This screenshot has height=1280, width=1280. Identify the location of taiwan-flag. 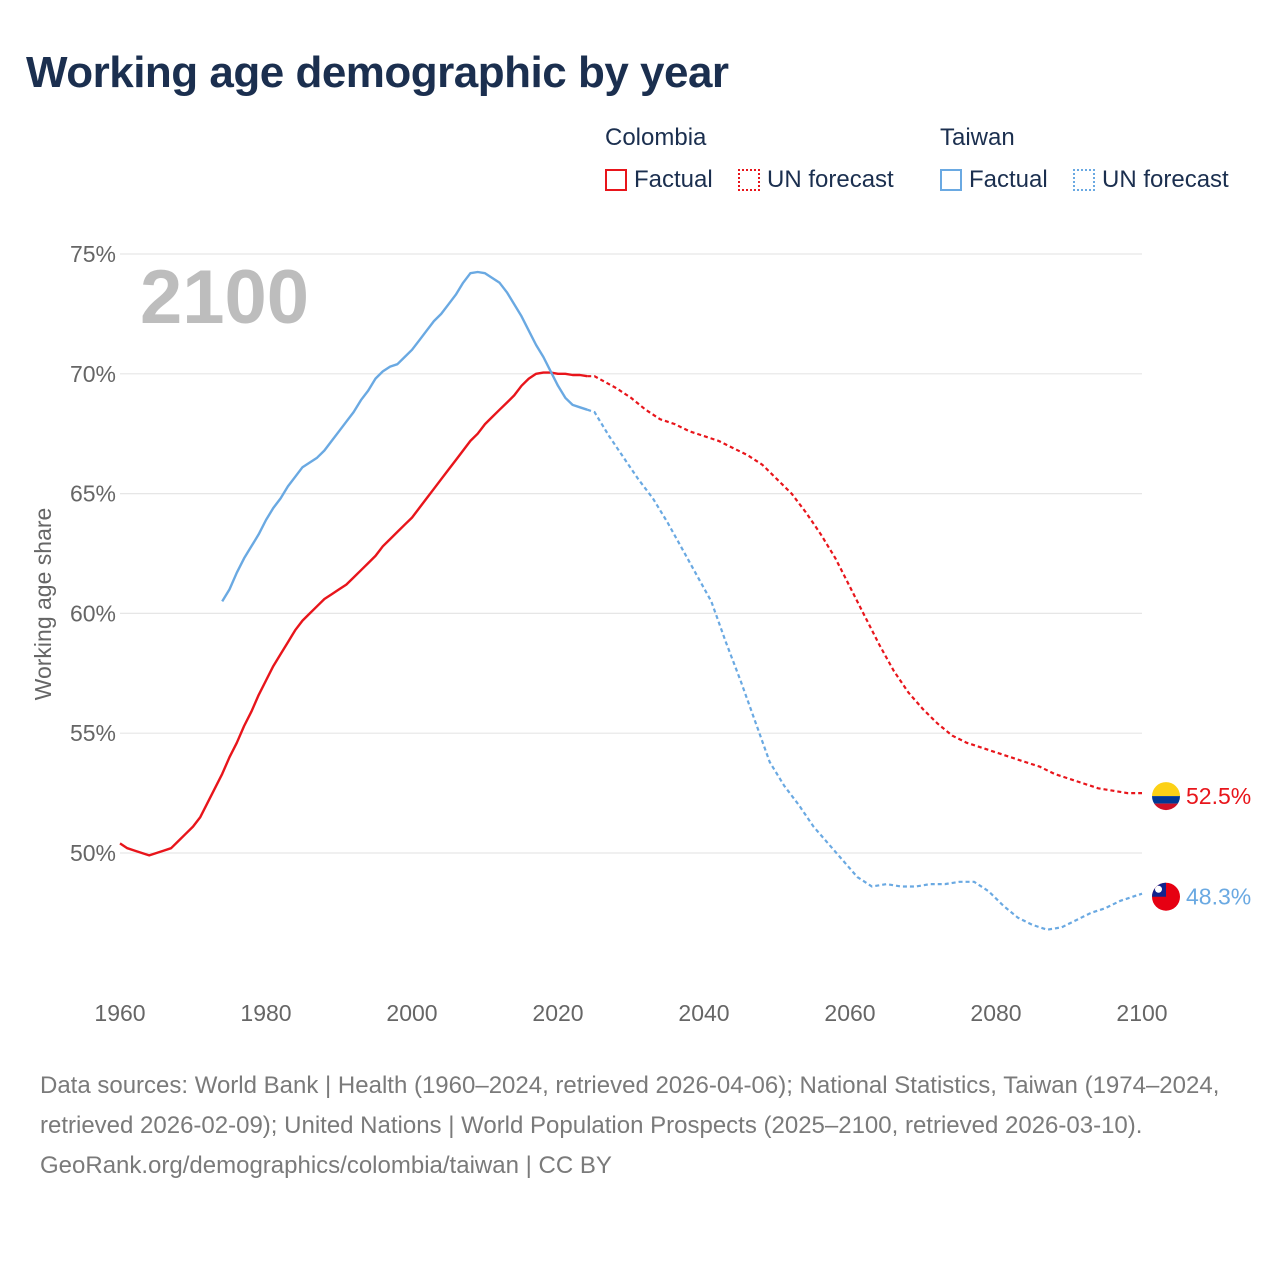
(1166, 896).